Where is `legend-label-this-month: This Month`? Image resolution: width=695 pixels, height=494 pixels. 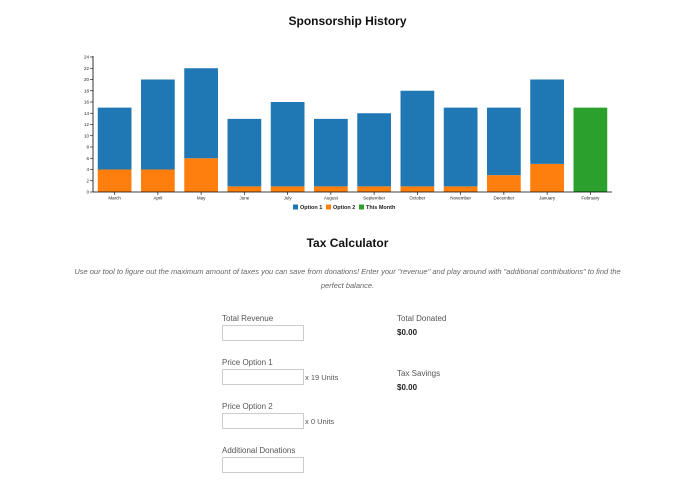
legend-label-this-month: This Month is located at coordinates (381, 208).